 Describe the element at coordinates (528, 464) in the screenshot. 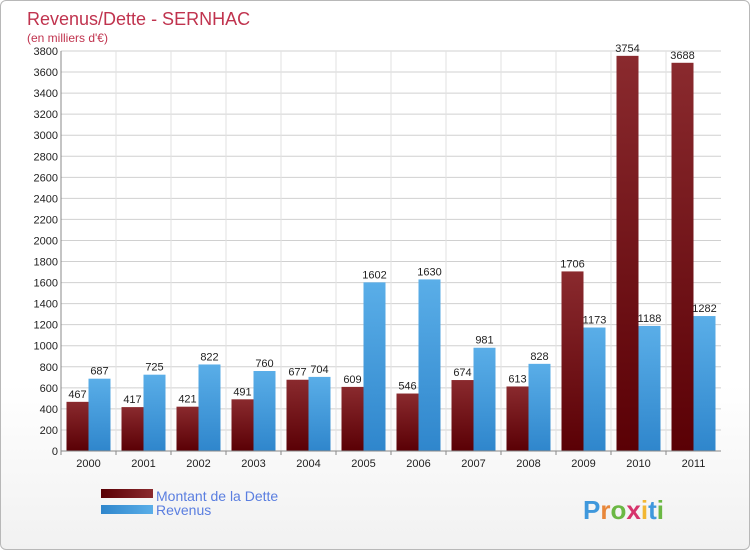

I see `x-tick-label: 2008` at that location.